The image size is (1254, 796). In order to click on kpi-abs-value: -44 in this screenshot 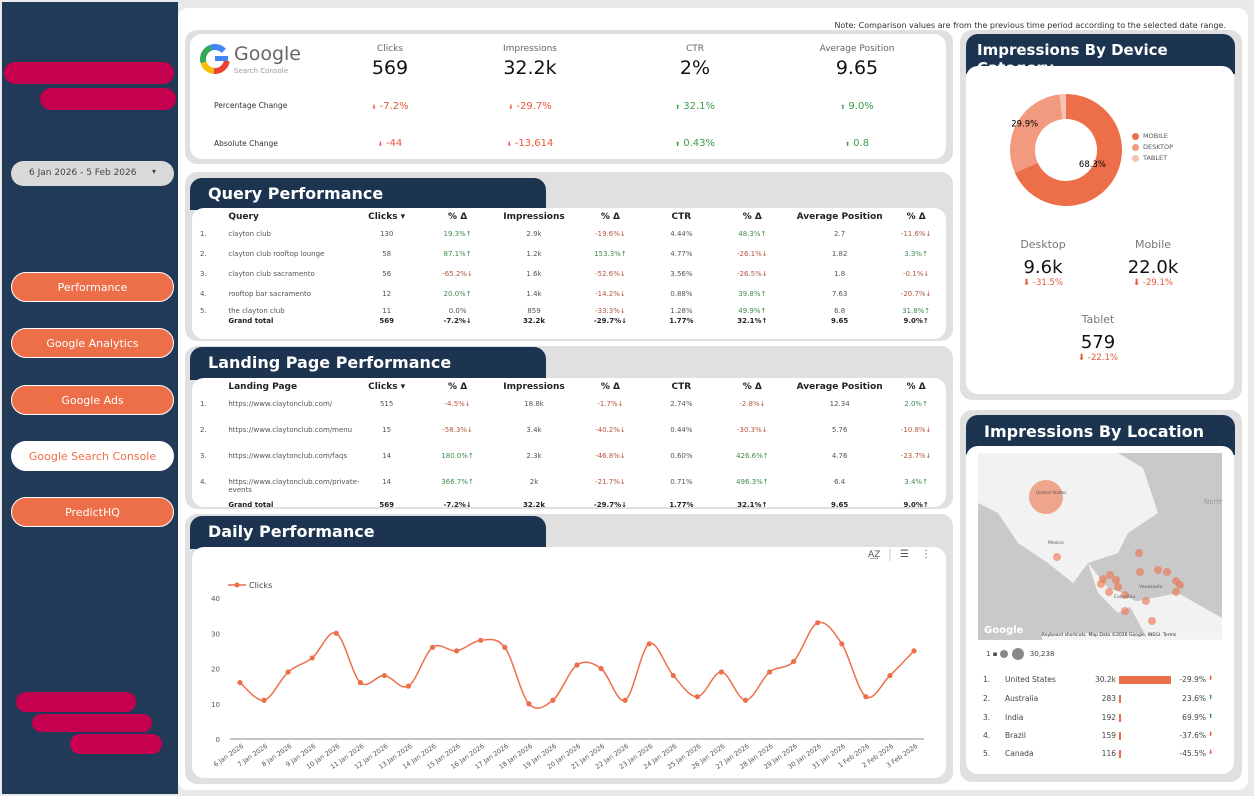, I will do `click(394, 143)`.